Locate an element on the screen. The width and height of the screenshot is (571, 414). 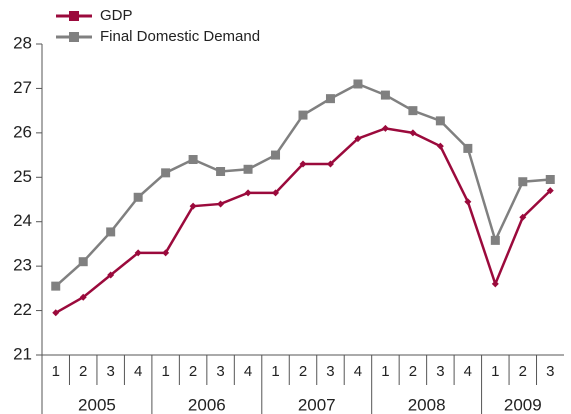
group-label: 2009 is located at coordinates (523, 404).